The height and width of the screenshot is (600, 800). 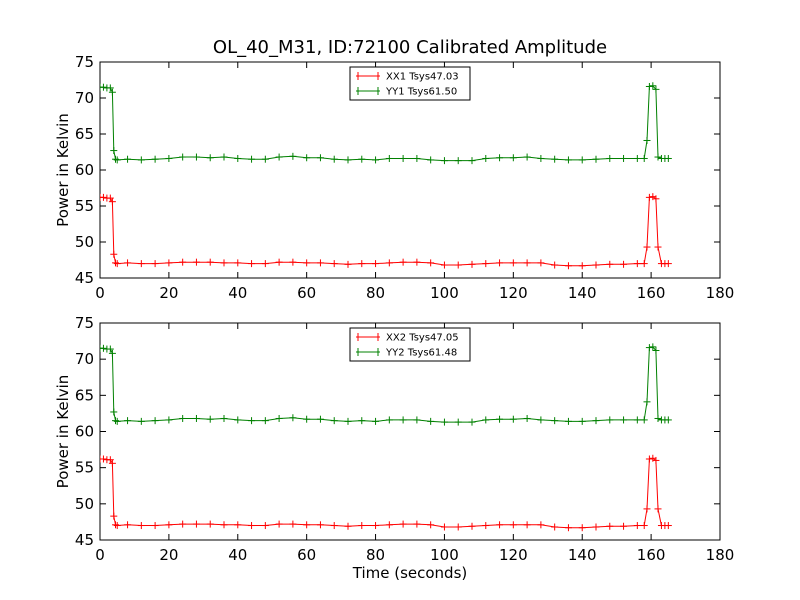 I want to click on y-tick-label: 55, so click(x=84, y=468).